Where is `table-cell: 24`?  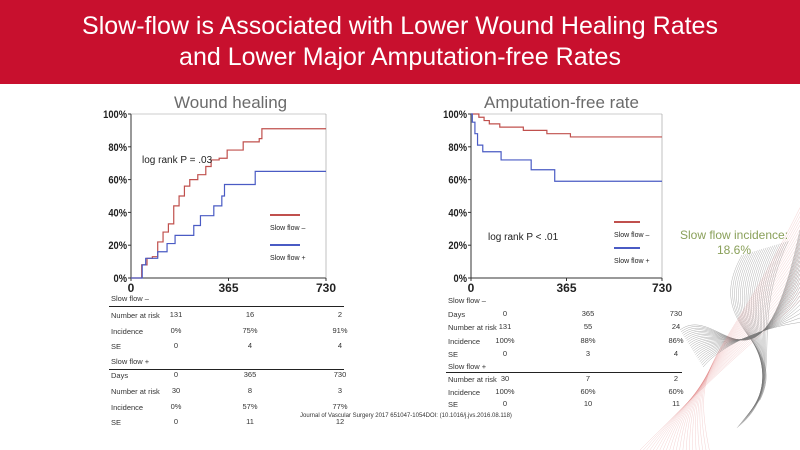 table-cell: 24 is located at coordinates (676, 326).